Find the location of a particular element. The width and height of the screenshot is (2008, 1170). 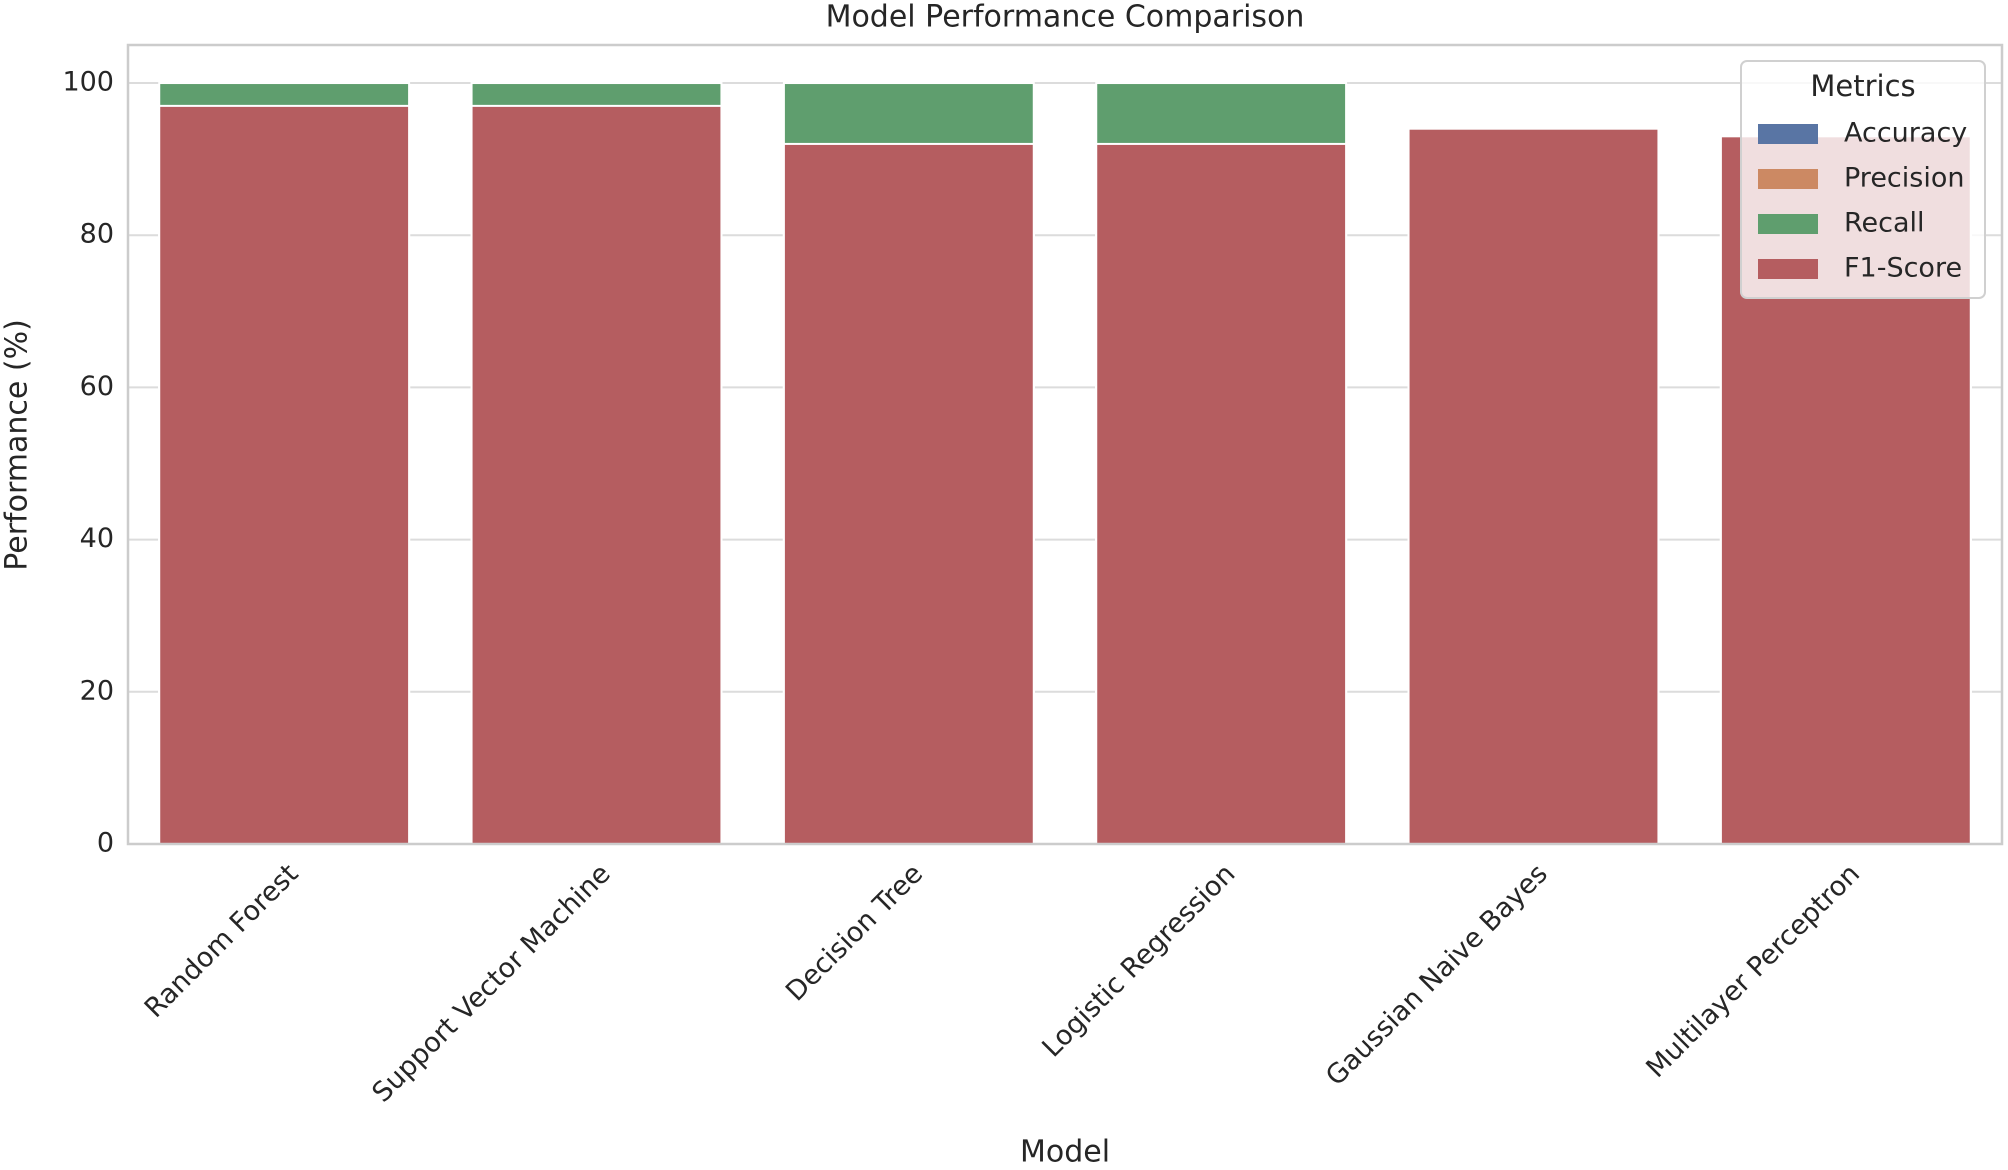

legend-label: F1-Score is located at coordinates (1903, 268).